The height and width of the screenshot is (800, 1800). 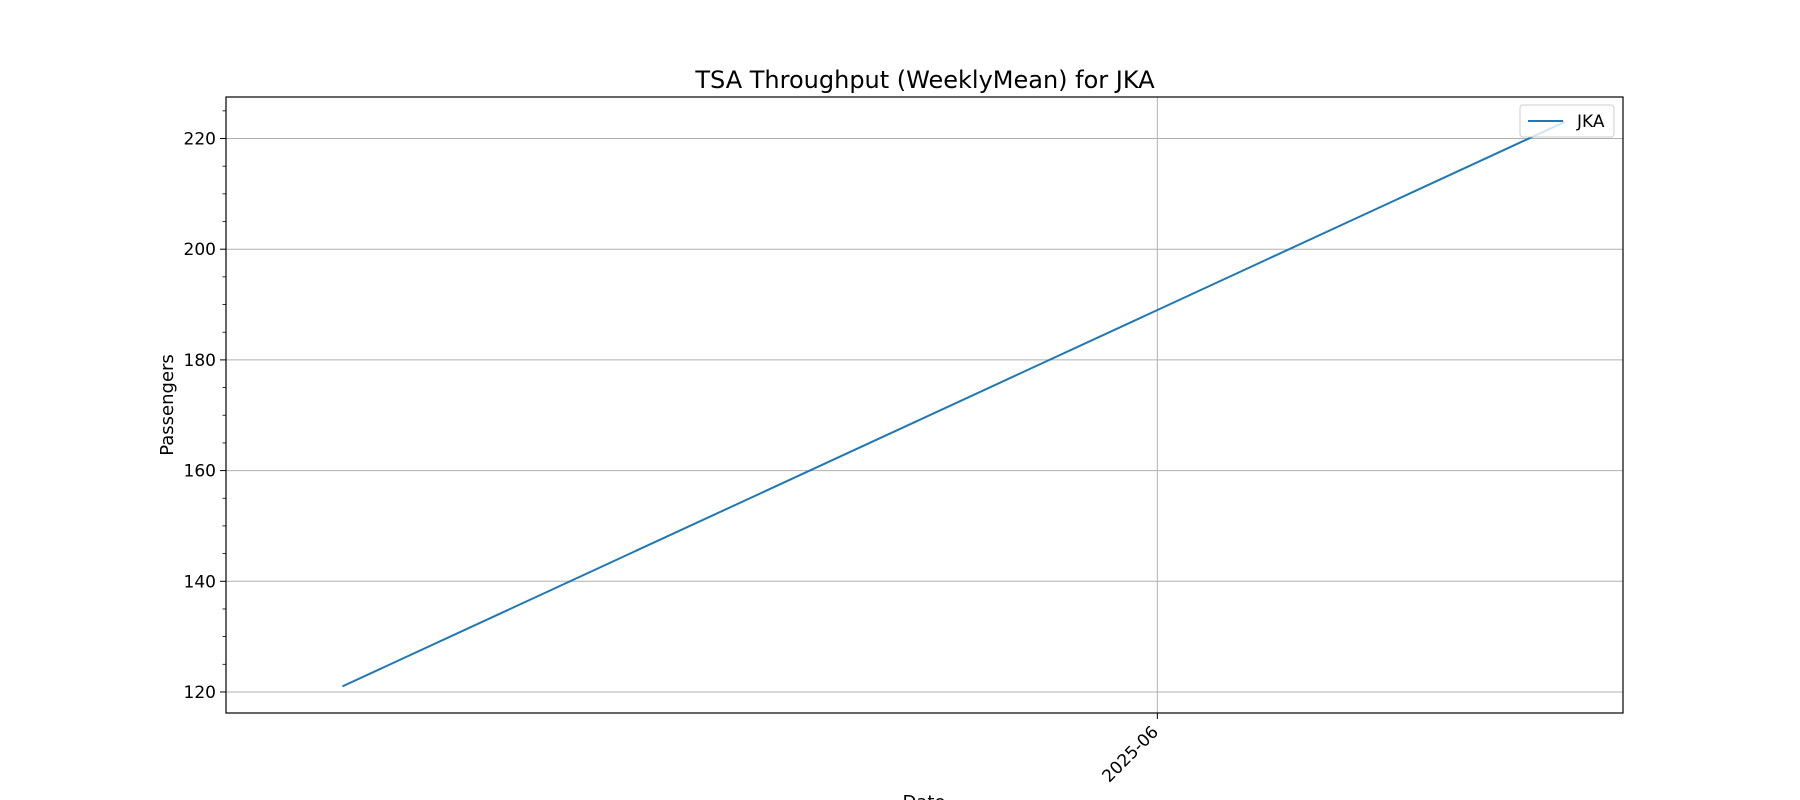 I want to click on y-tick-label: 200, so click(x=200, y=250).